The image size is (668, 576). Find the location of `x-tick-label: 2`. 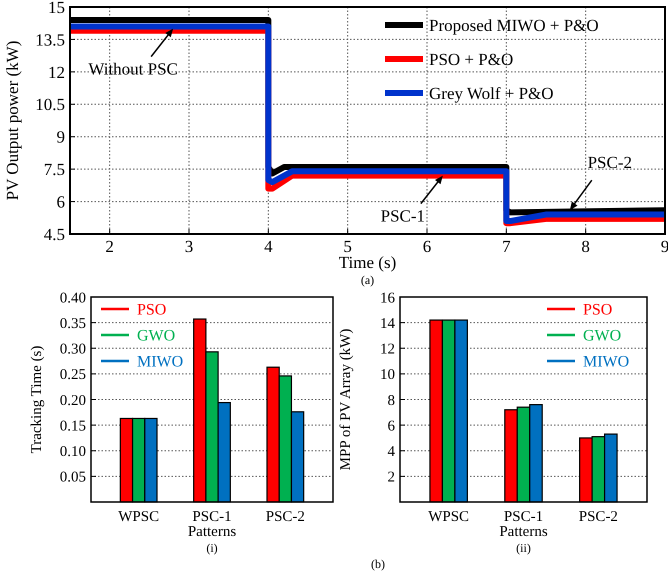

x-tick-label: 2 is located at coordinates (109, 246).